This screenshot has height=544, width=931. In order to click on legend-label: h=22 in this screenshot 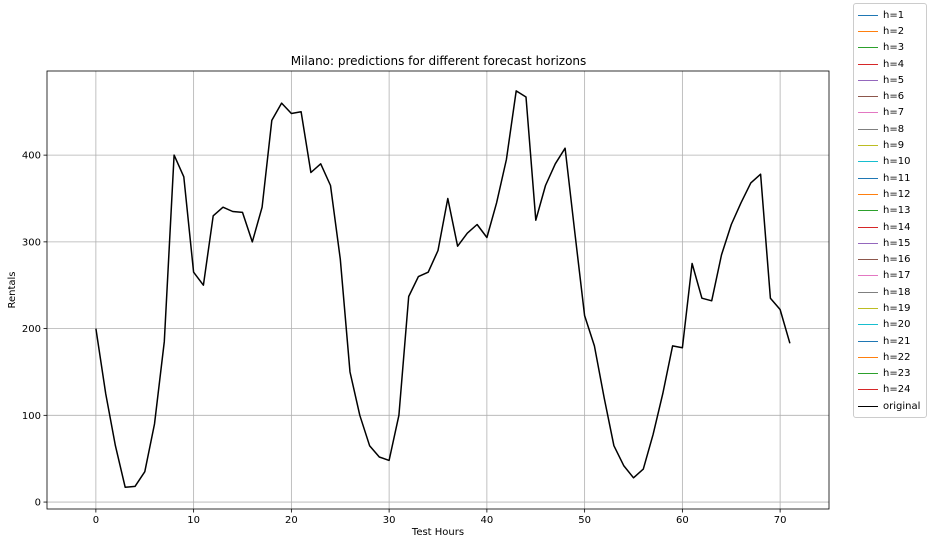, I will do `click(897, 357)`.